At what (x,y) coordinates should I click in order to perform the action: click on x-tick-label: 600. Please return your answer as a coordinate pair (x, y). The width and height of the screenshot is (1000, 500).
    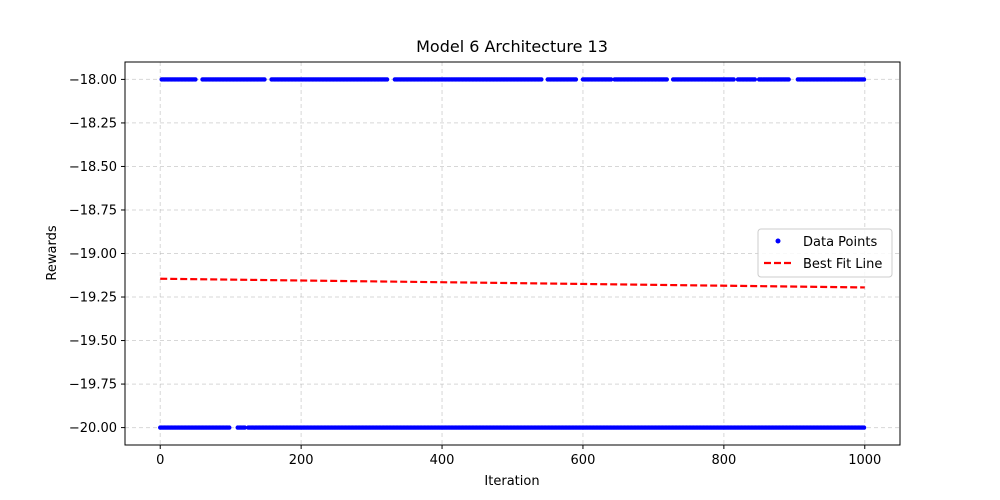
    Looking at the image, I should click on (583, 460).